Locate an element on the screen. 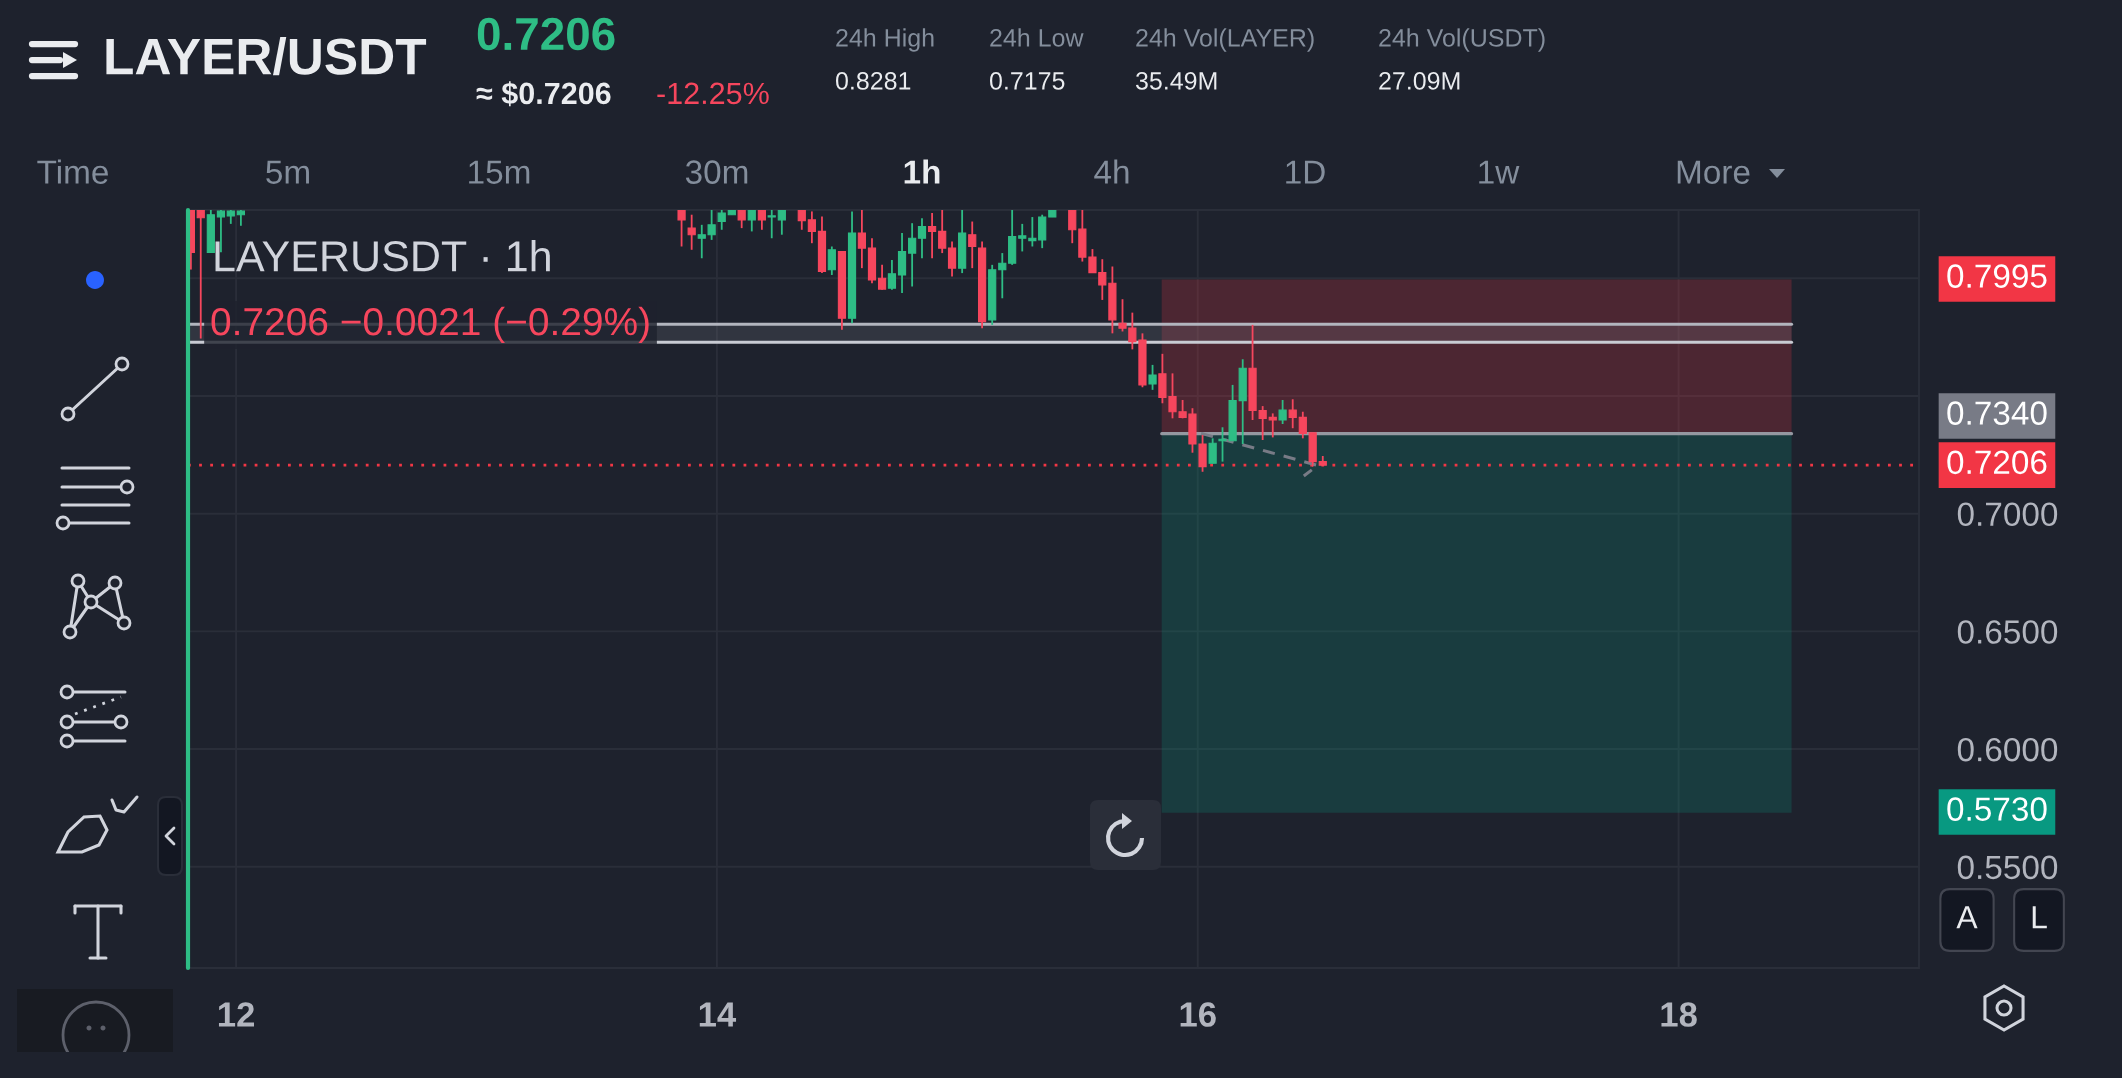 Image resolution: width=2122 pixels, height=1078 pixels. text: 27.09M is located at coordinates (1419, 81).